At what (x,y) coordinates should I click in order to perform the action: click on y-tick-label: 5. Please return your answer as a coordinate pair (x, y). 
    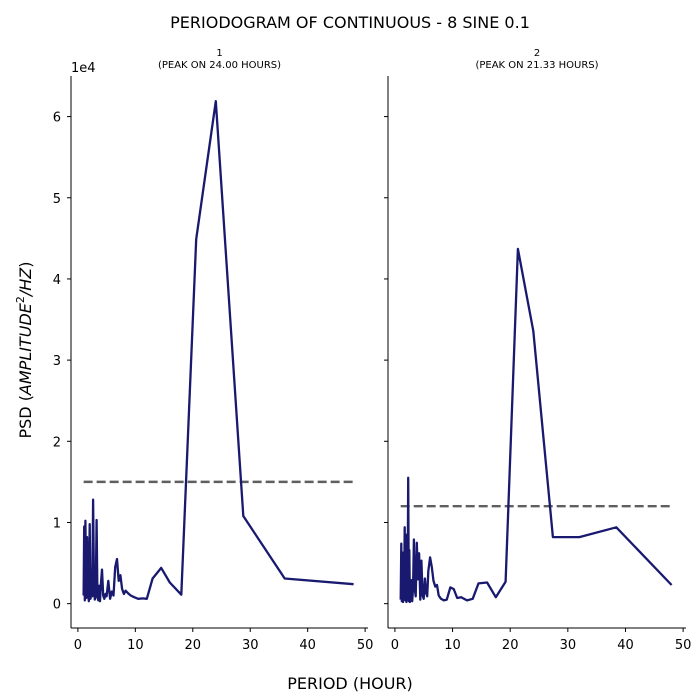
    Looking at the image, I should click on (57, 199).